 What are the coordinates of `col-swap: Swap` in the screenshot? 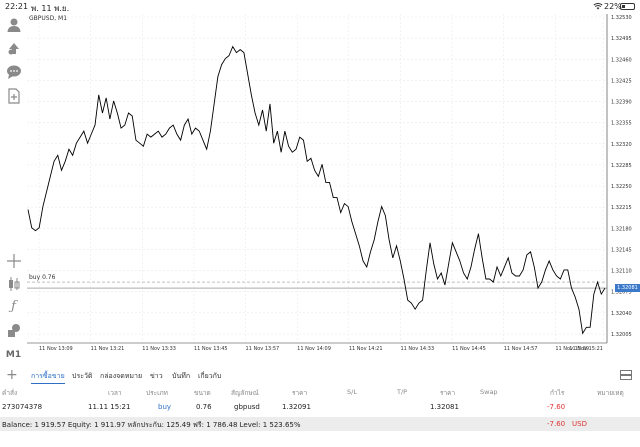 It's located at (489, 392).